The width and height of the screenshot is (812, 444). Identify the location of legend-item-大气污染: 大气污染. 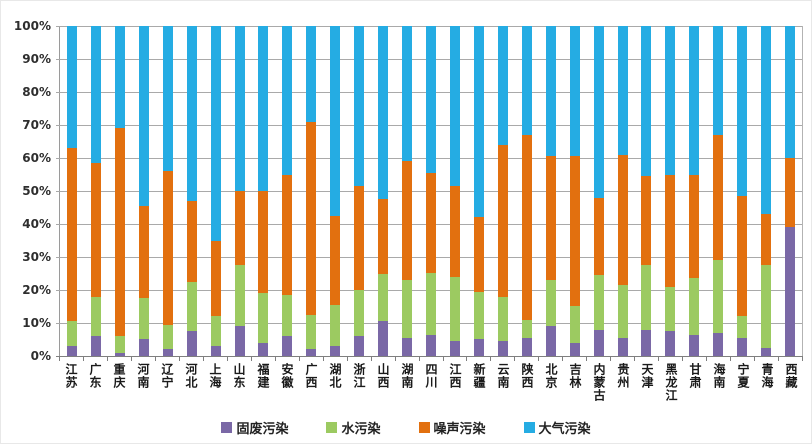
(557, 427).